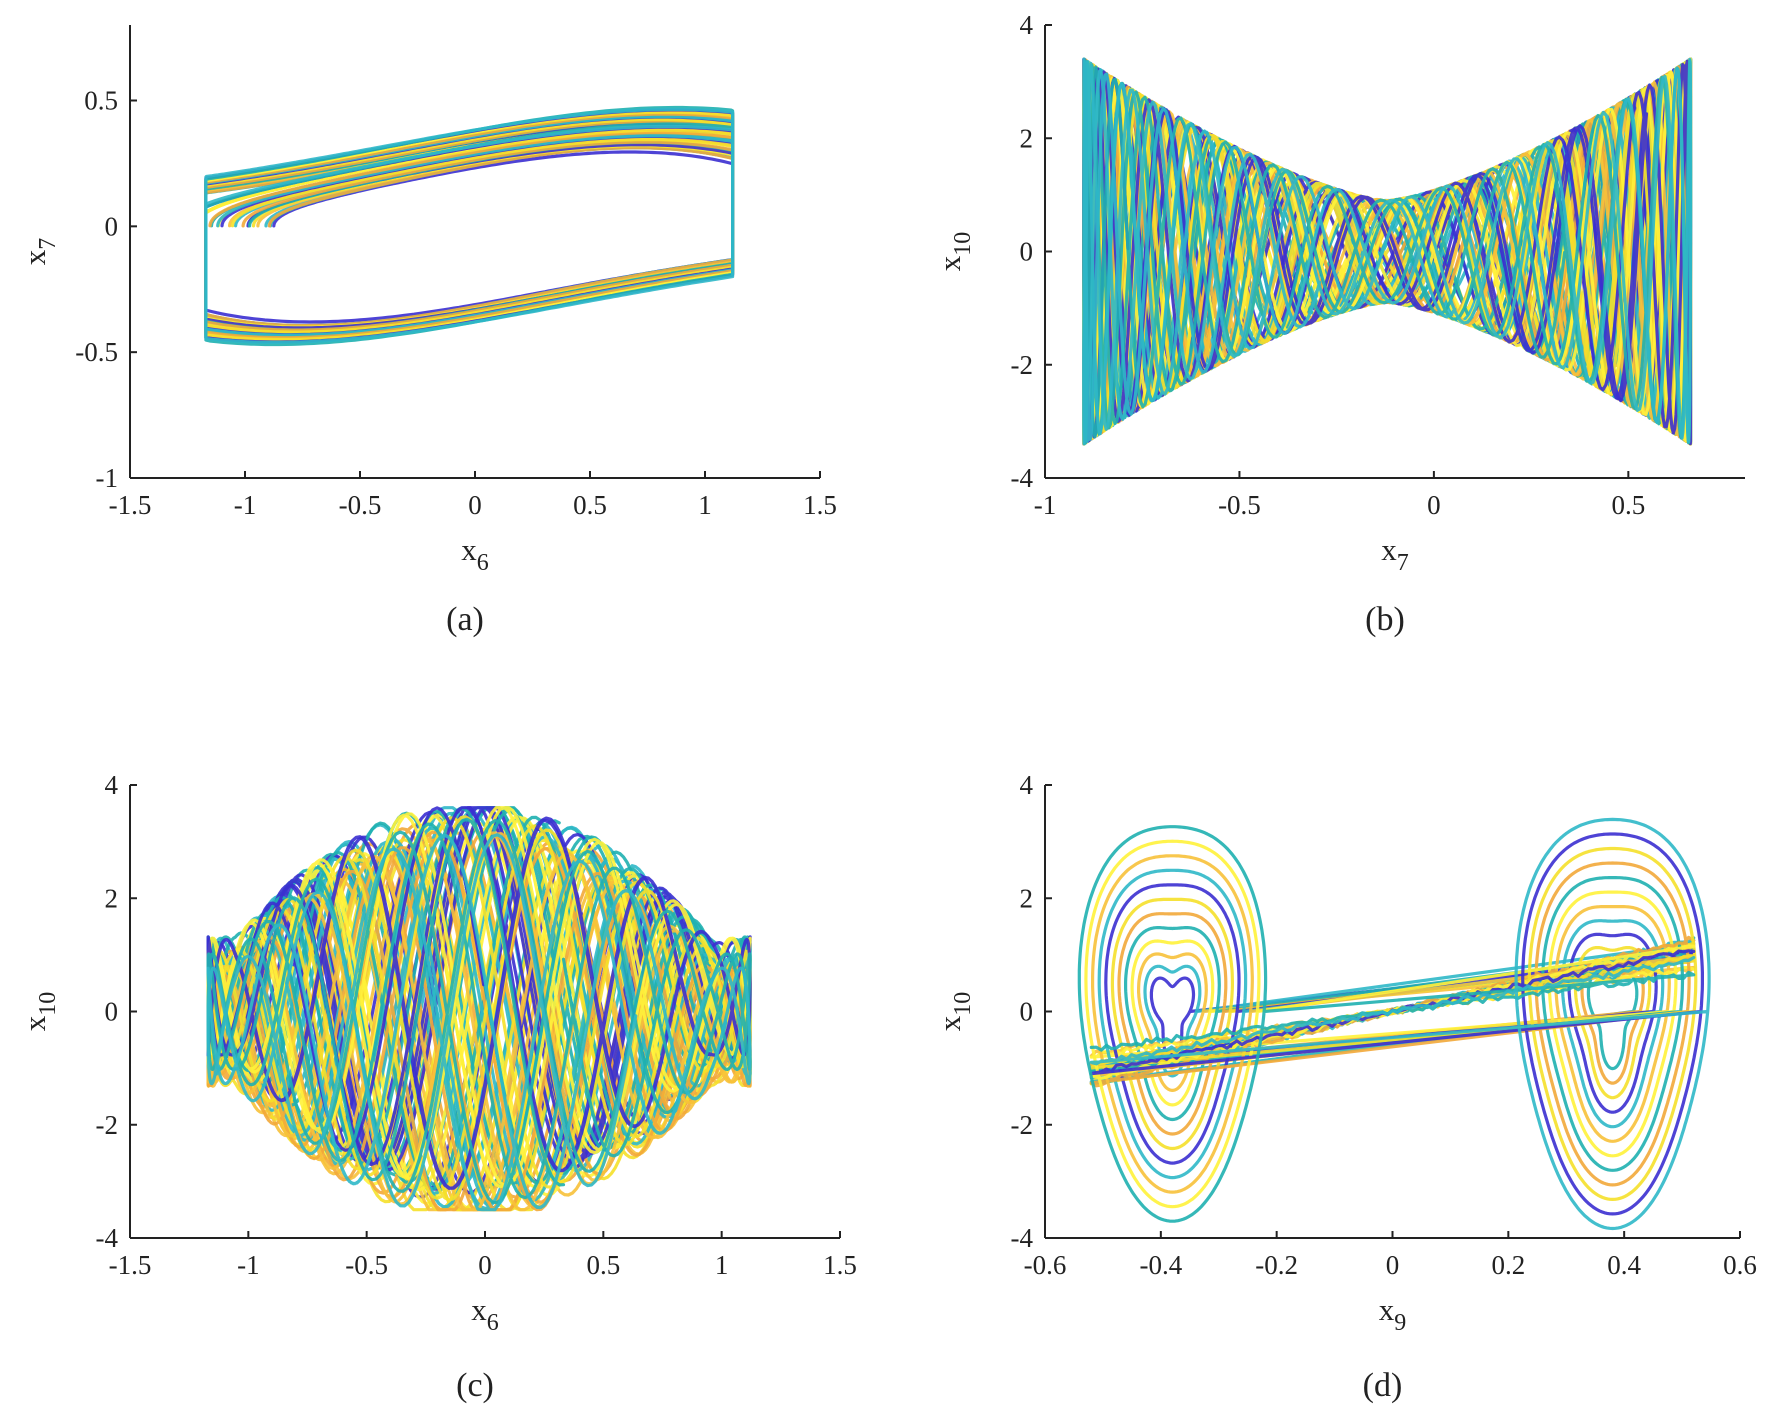  Describe the element at coordinates (1027, 898) in the screenshot. I see `y-tick-label-d-3: 2` at that location.